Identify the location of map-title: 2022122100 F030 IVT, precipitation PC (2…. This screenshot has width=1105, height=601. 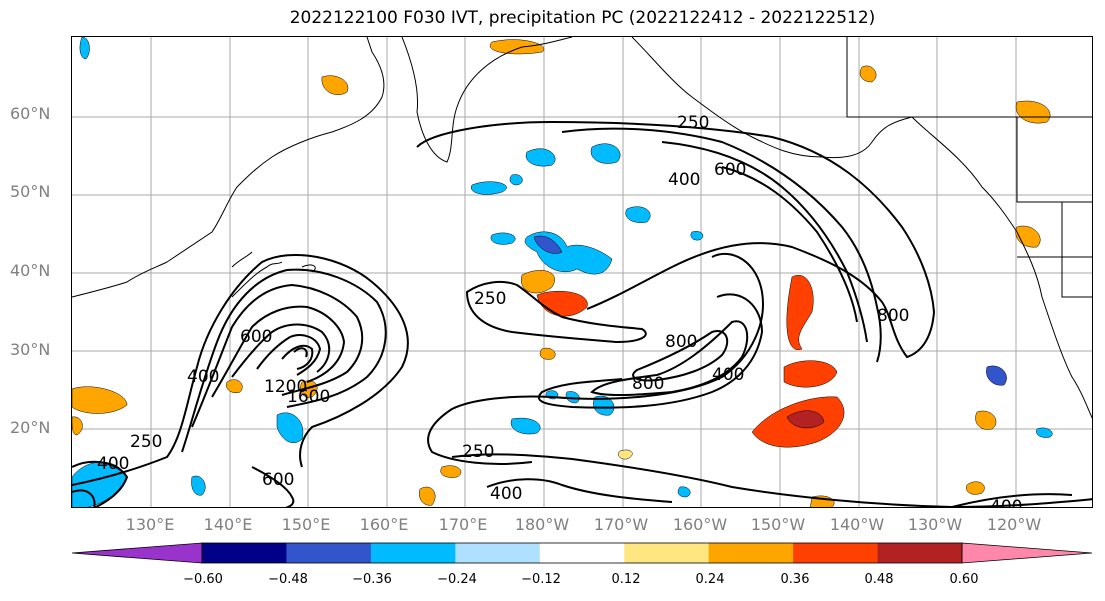
(582, 18).